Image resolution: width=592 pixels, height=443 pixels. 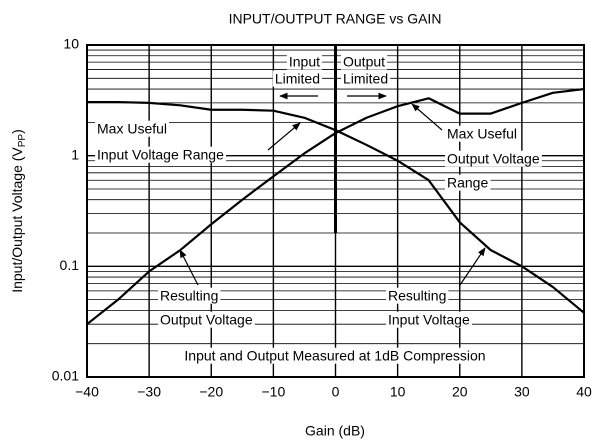 I want to click on x-tick-label: 30, so click(x=522, y=392).